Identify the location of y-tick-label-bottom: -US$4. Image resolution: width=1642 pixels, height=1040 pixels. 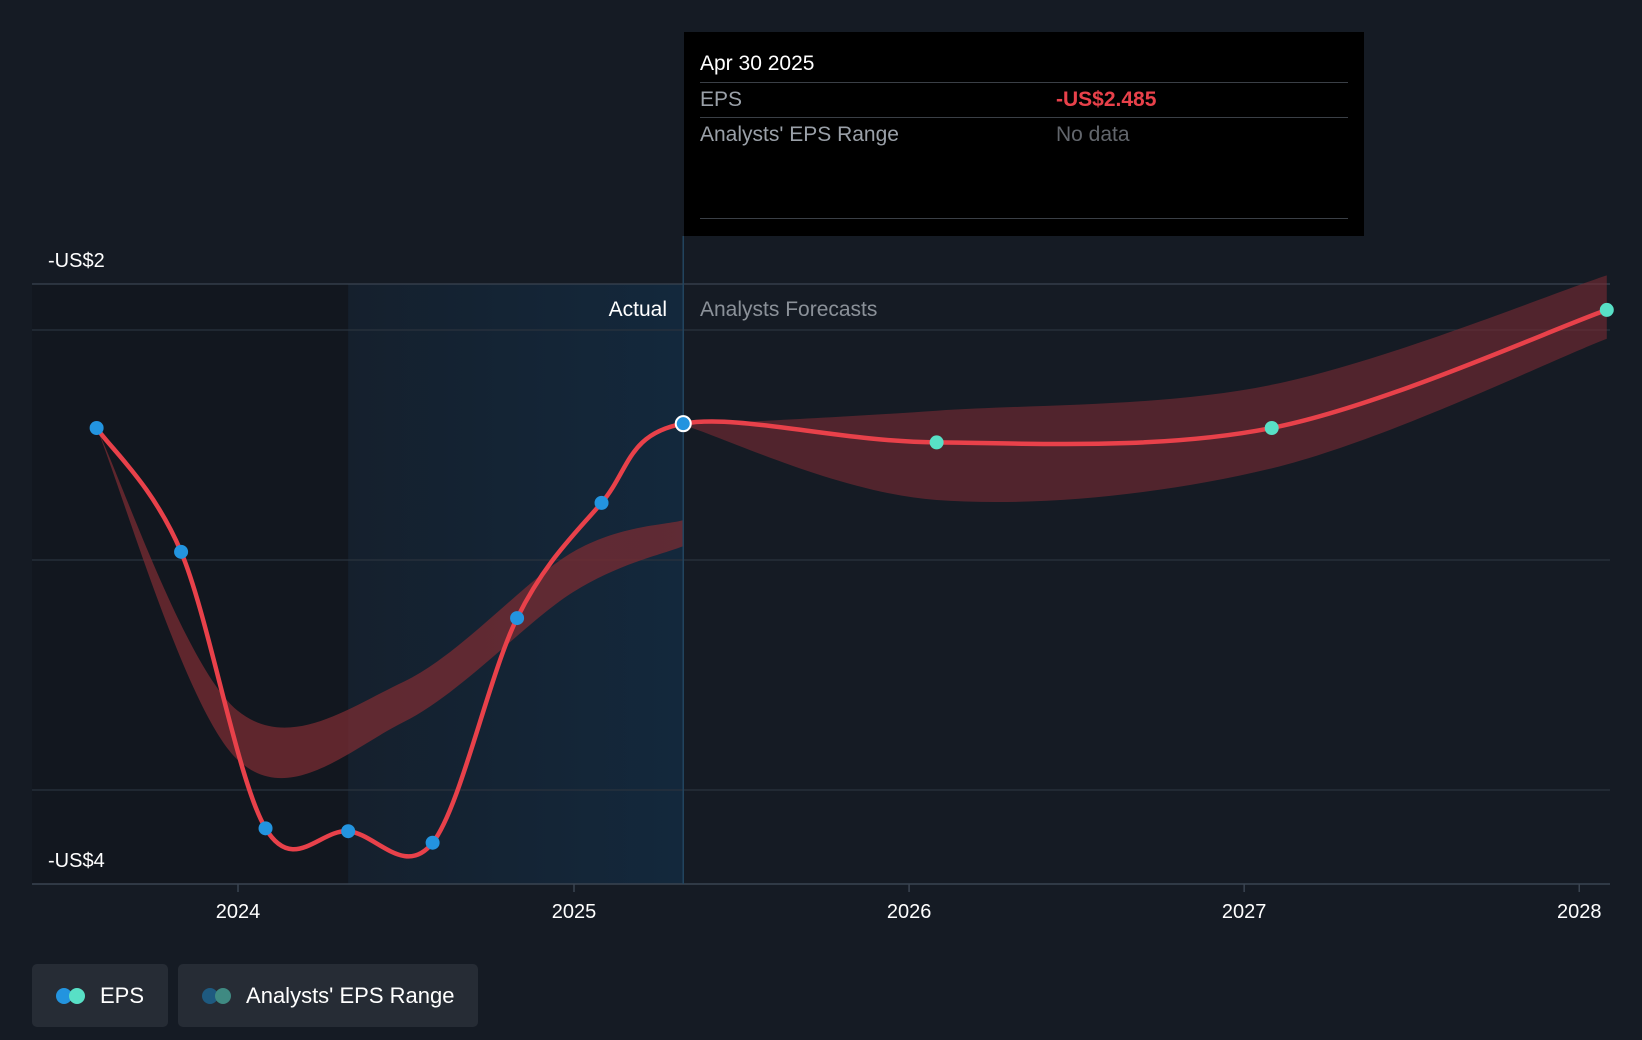
(76, 861).